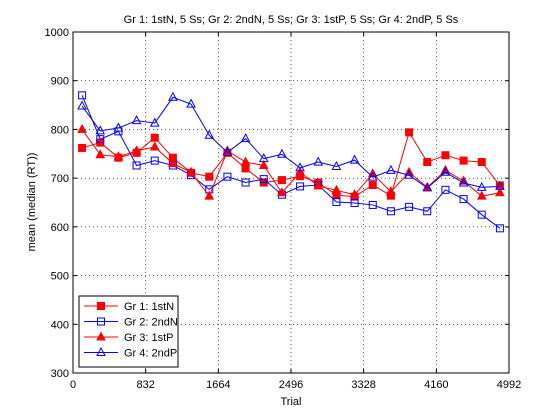 The image size is (560, 420). I want to click on y-tick-label: 1000, so click(57, 33).